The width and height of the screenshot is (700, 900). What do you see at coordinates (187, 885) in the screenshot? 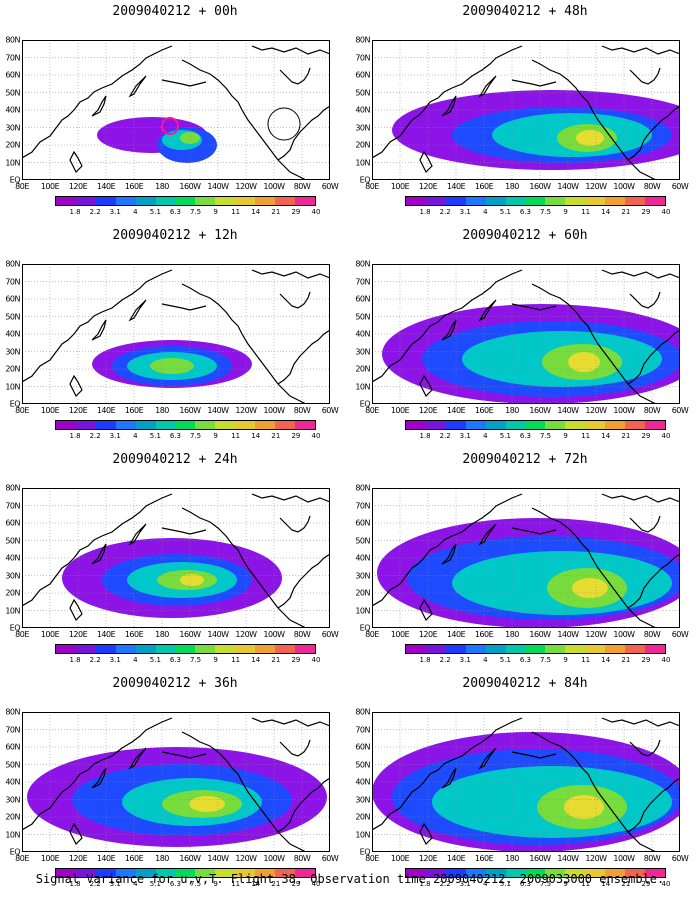
I see `colorbar-labels: 1.8 2.2 3.1 4 5.1 6.3 7.5 9 11 14 21 29 40` at bounding box center [187, 885].